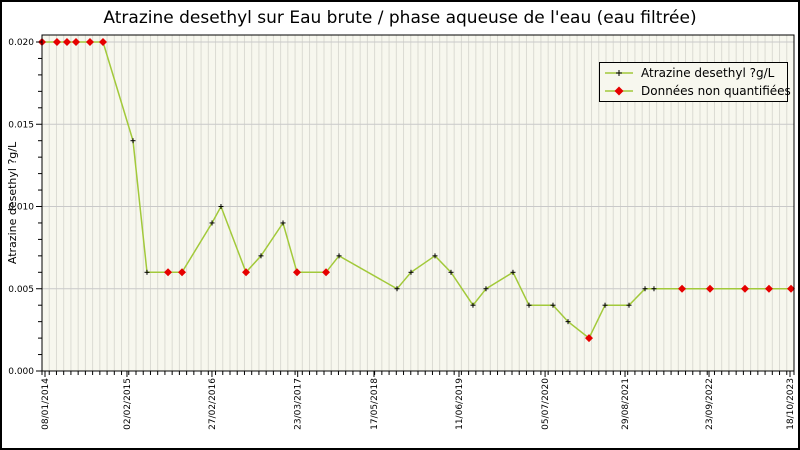  I want to click on x-tick-label: 05/07/2020, so click(546, 404).